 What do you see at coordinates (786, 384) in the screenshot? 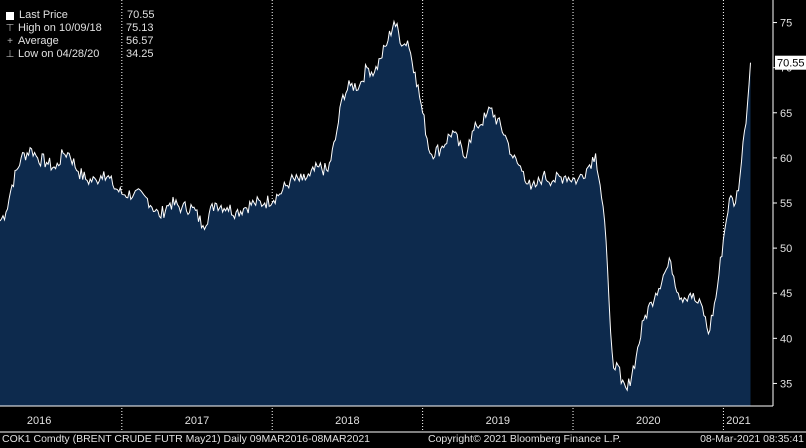
I see `y-tick-label: 35` at bounding box center [786, 384].